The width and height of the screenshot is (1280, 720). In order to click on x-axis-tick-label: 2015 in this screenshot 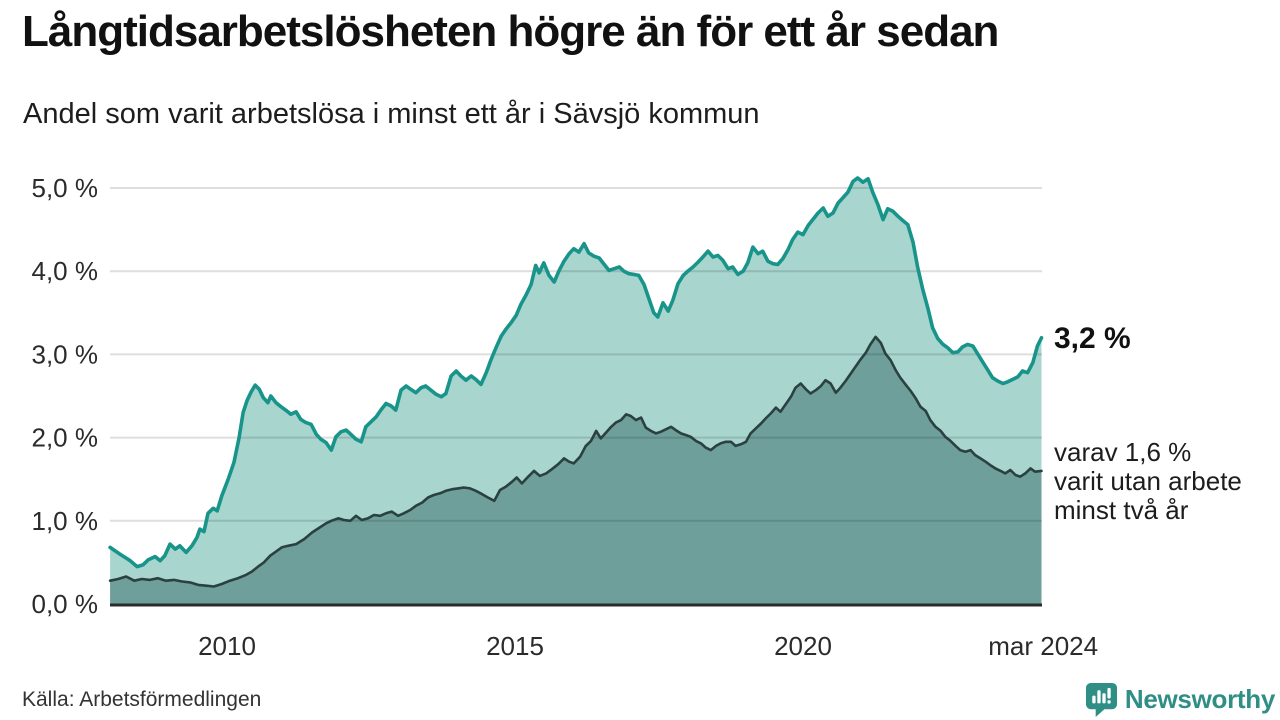, I will do `click(515, 646)`.